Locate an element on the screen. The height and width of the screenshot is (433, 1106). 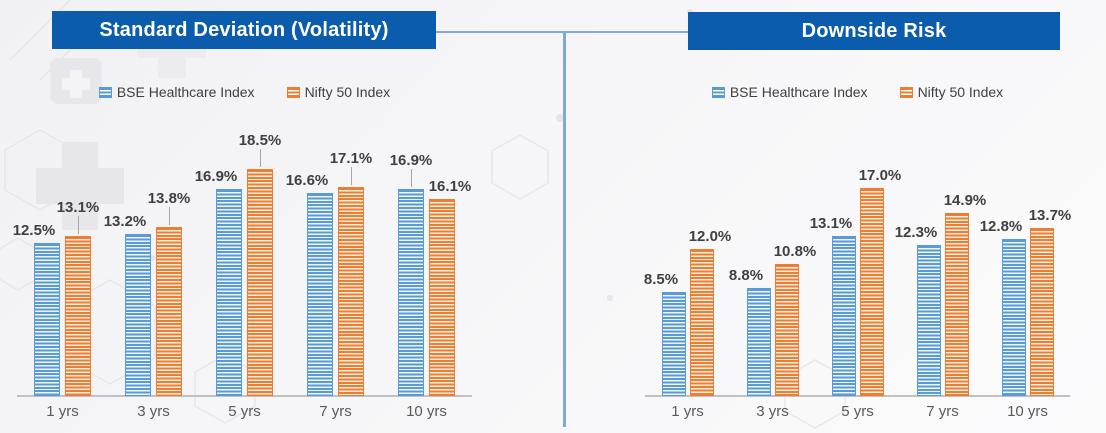
chart-title-banner-volatility: Standard Deviation (Volatility) is located at coordinates (244, 30).